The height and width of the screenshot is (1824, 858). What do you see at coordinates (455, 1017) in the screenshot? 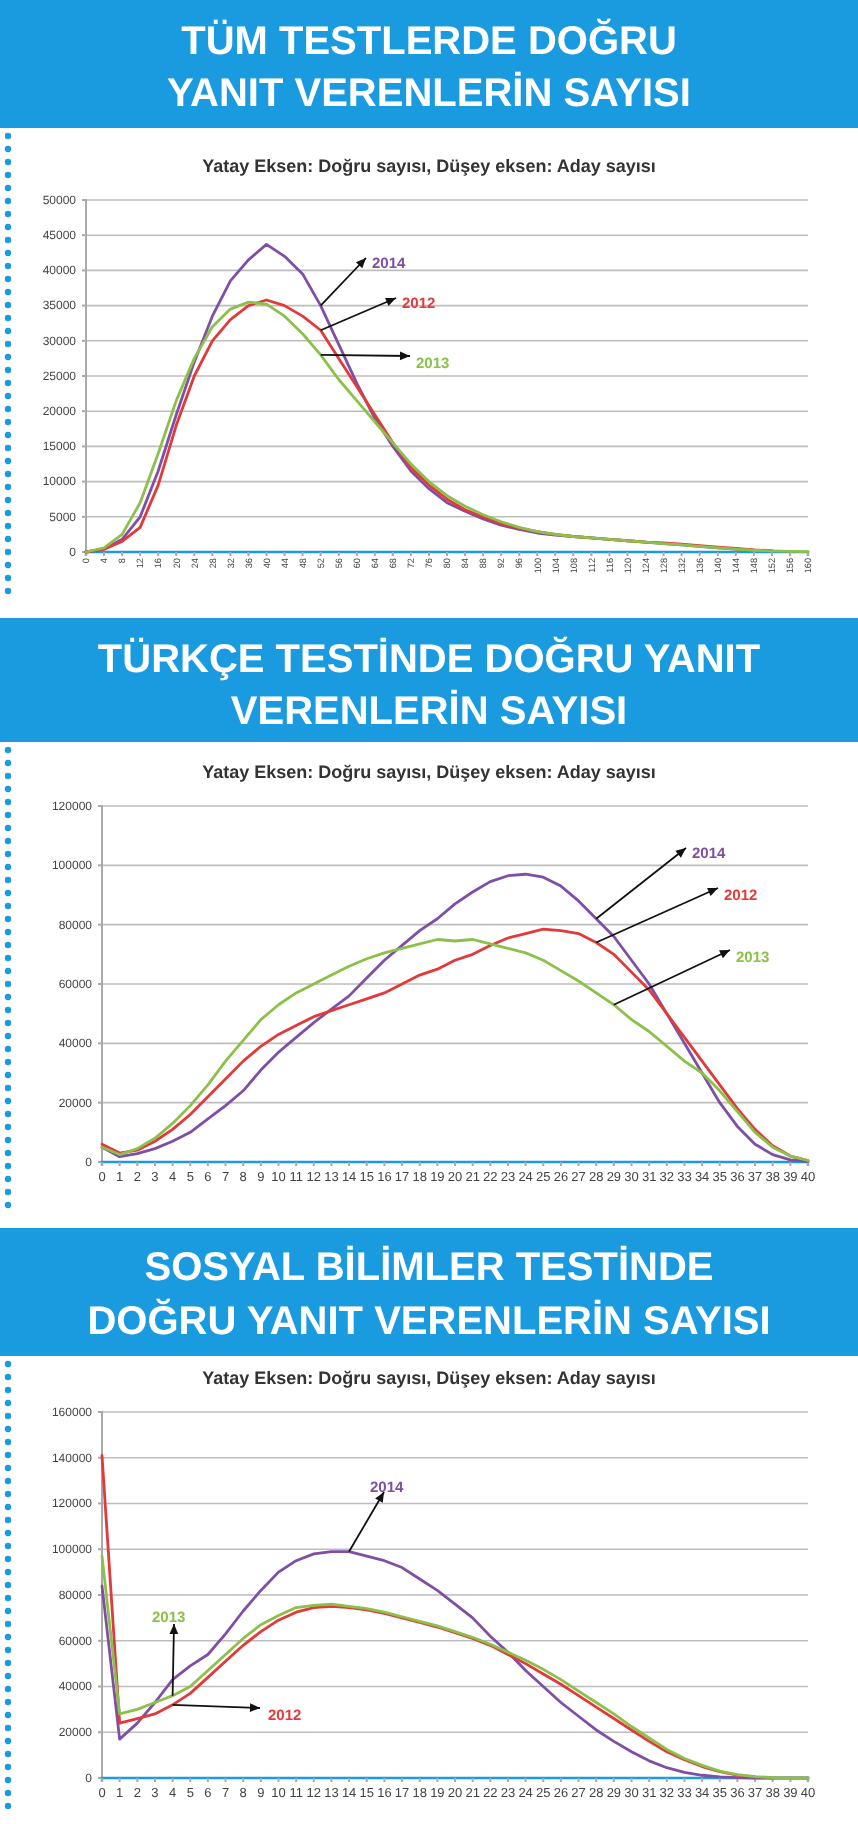
I see `line-series` at bounding box center [455, 1017].